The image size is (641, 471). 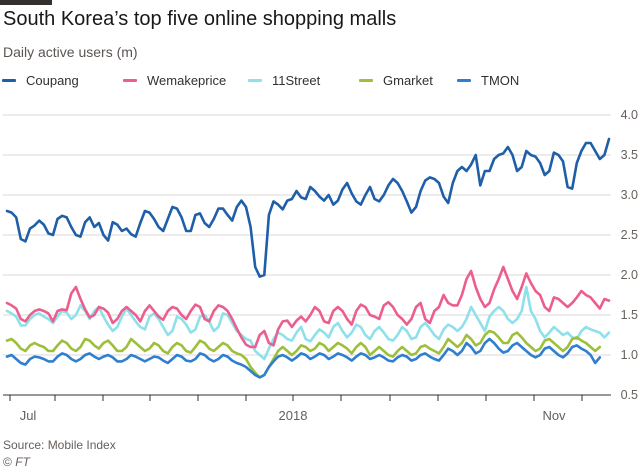 I want to click on source-note: Source: Mobile Index, so click(x=59, y=445).